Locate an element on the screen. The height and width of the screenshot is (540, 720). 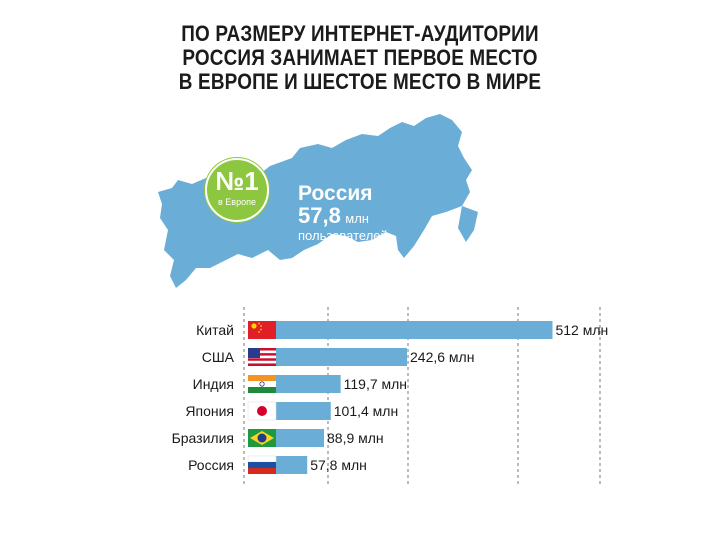
value-label: 119,7 млн is located at coordinates (375, 384).